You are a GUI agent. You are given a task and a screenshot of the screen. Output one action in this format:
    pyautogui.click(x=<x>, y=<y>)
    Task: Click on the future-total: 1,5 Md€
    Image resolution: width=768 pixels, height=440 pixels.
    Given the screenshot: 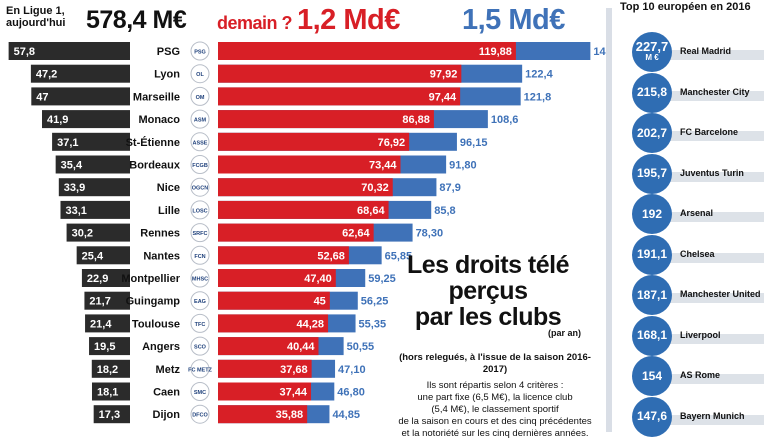 What is the action you would take?
    pyautogui.click(x=513, y=20)
    